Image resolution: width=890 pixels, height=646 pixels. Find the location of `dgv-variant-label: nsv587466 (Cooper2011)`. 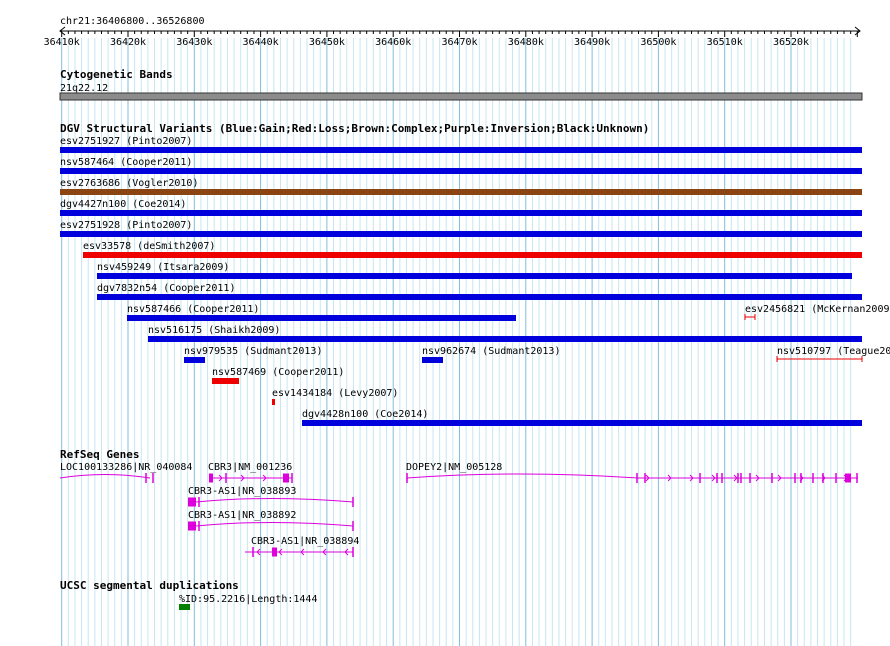

dgv-variant-label: nsv587466 (Cooper2011) is located at coordinates (193, 309).